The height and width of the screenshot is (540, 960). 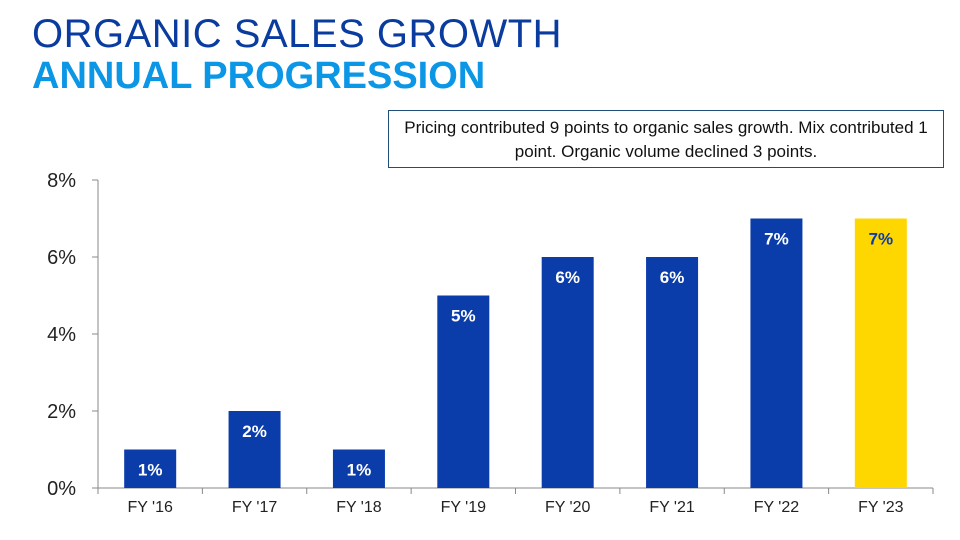 What do you see at coordinates (881, 507) in the screenshot?
I see `x-tick-label: FY '23` at bounding box center [881, 507].